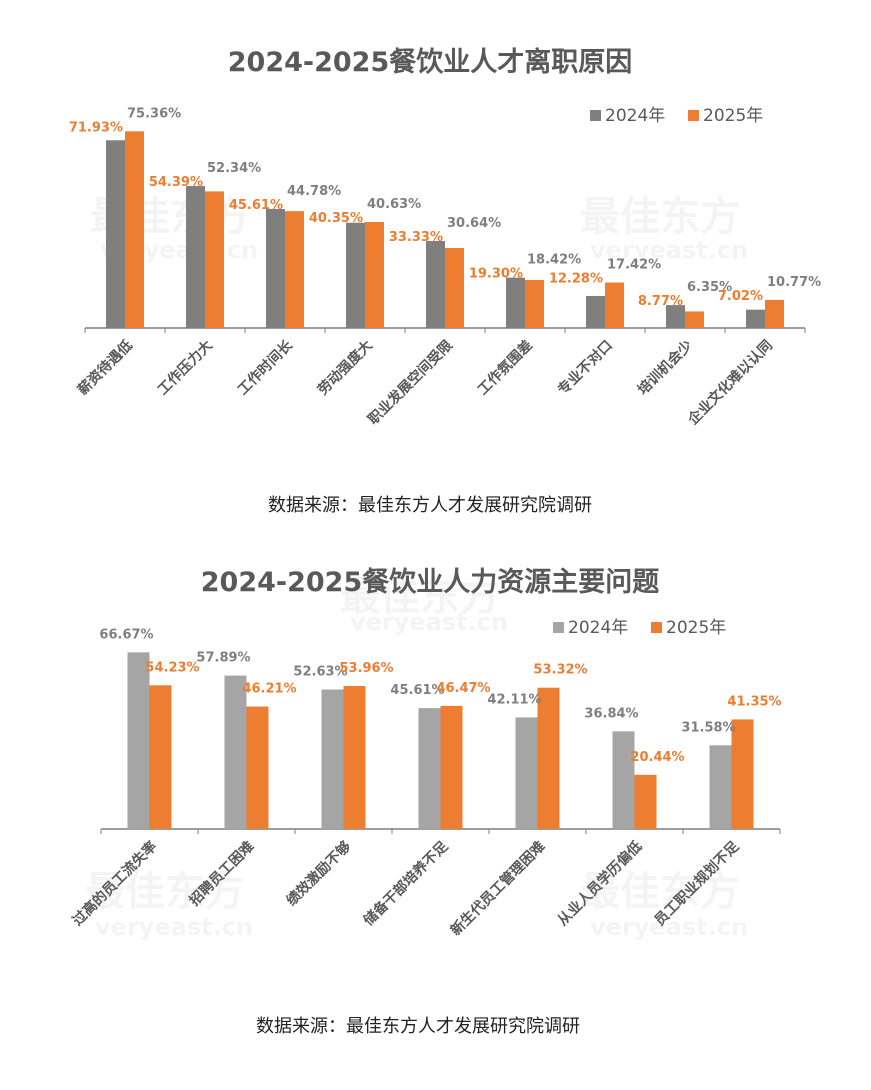  Describe the element at coordinates (598, 628) in the screenshot. I see `chart2-legend-2024: 2024年` at that location.